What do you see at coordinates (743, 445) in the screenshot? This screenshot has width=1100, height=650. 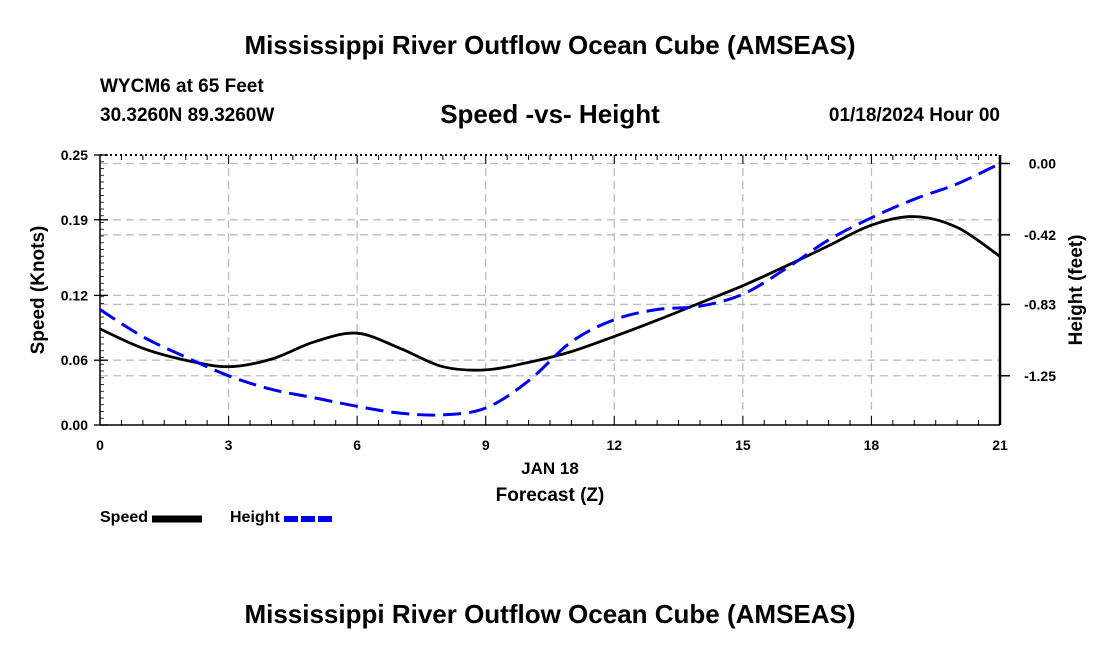 I see `x-tick-label: 15` at bounding box center [743, 445].